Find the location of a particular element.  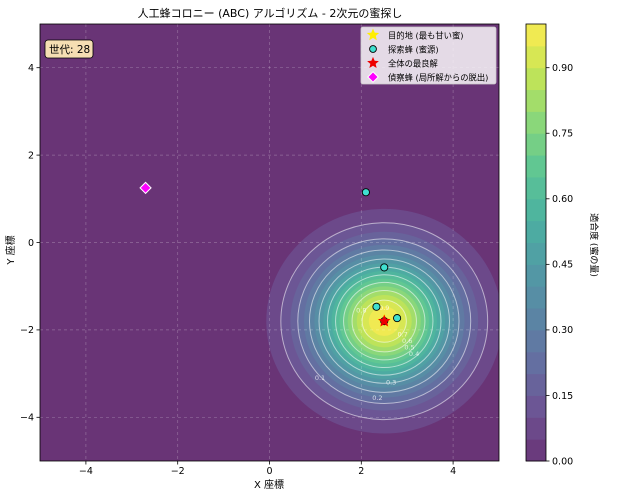

contour-label: 0.7 is located at coordinates (402, 334).